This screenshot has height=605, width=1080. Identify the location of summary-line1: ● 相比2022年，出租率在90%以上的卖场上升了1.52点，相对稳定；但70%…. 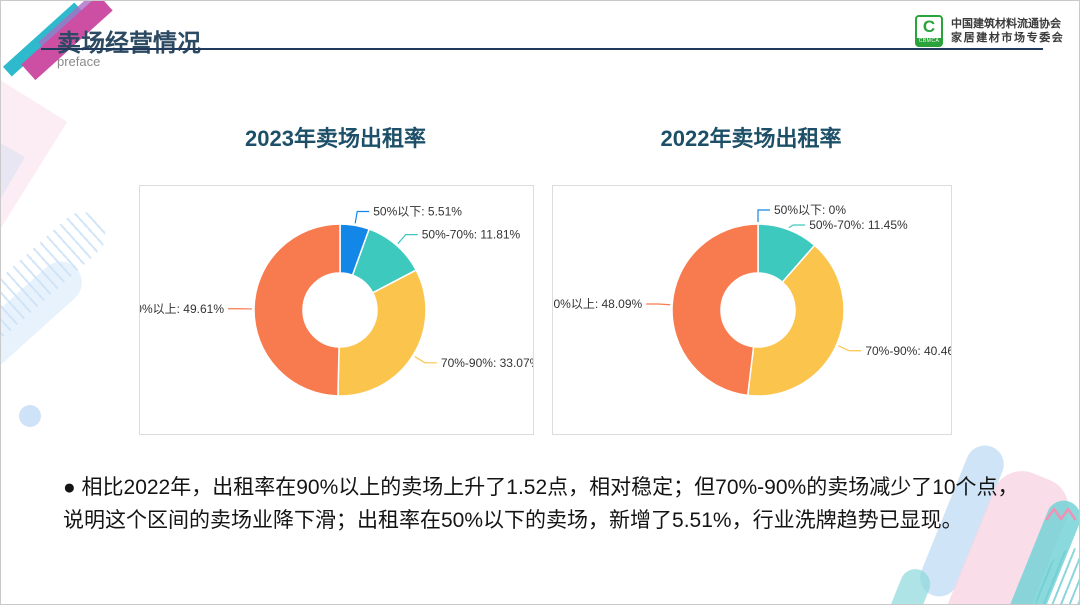
(541, 487).